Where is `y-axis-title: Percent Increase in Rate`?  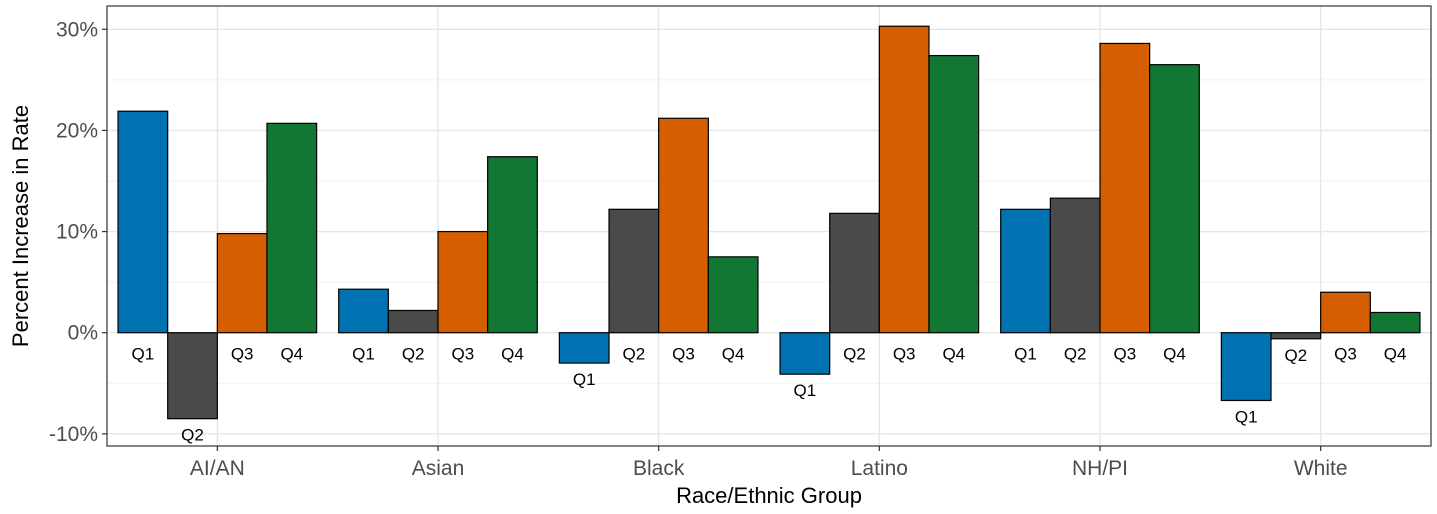
y-axis-title: Percent Increase in Rate is located at coordinates (20, 226).